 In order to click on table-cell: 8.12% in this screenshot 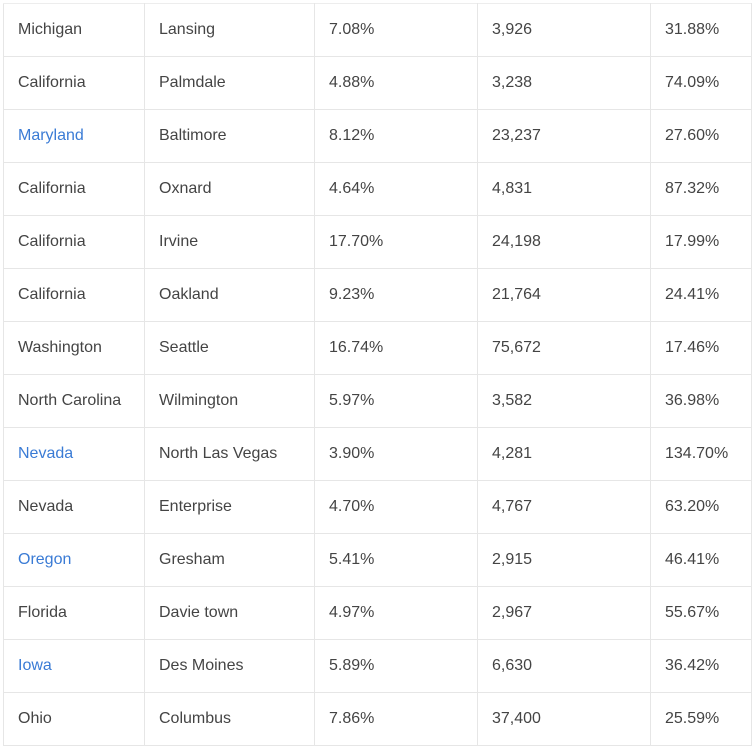, I will do `click(396, 136)`.